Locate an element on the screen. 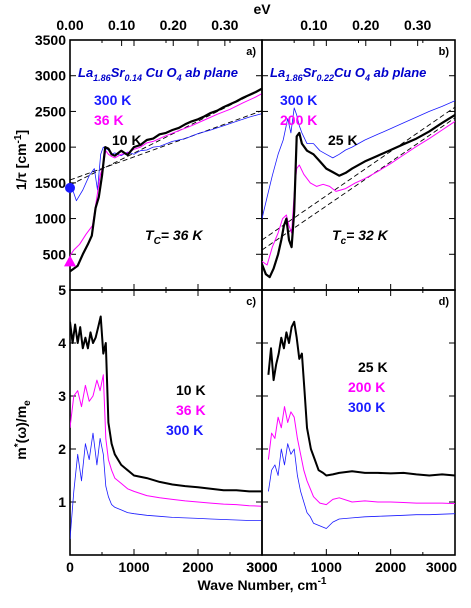 The width and height of the screenshot is (471, 608). marker-circle is located at coordinates (70, 187).